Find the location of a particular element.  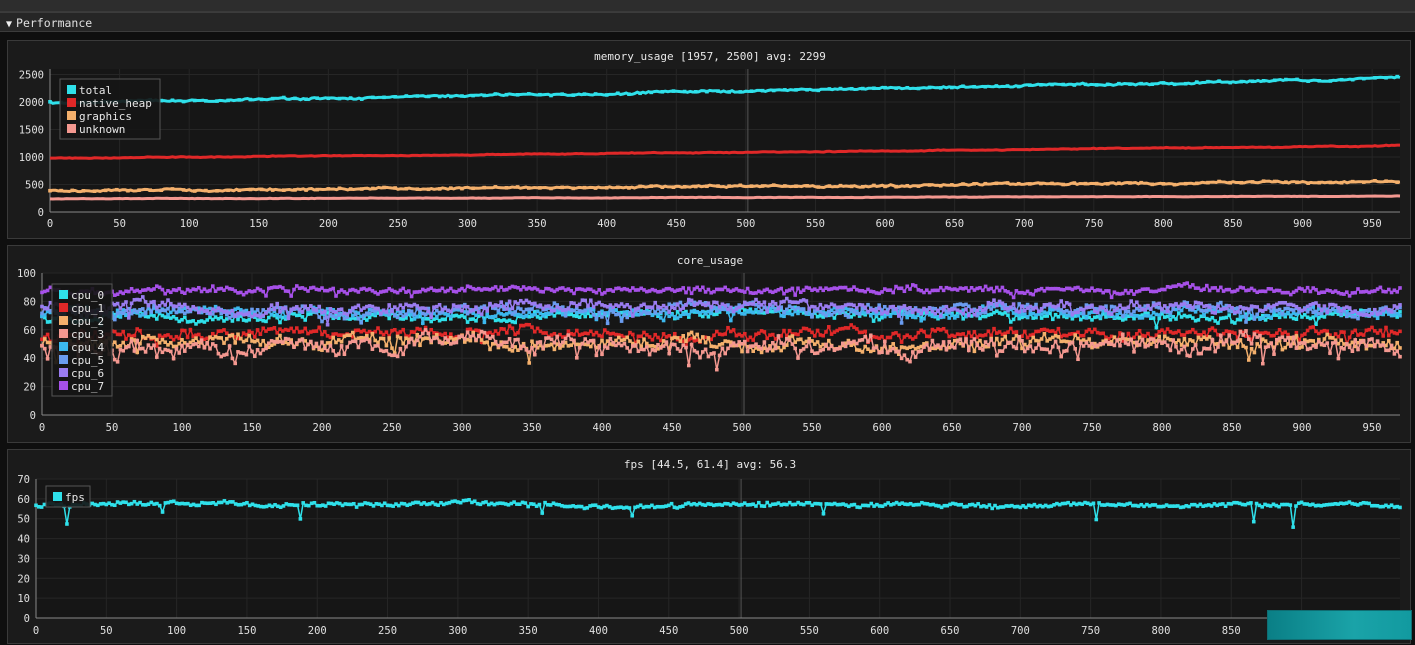

collapse-triangle-icon: ▼ is located at coordinates (9, 24).